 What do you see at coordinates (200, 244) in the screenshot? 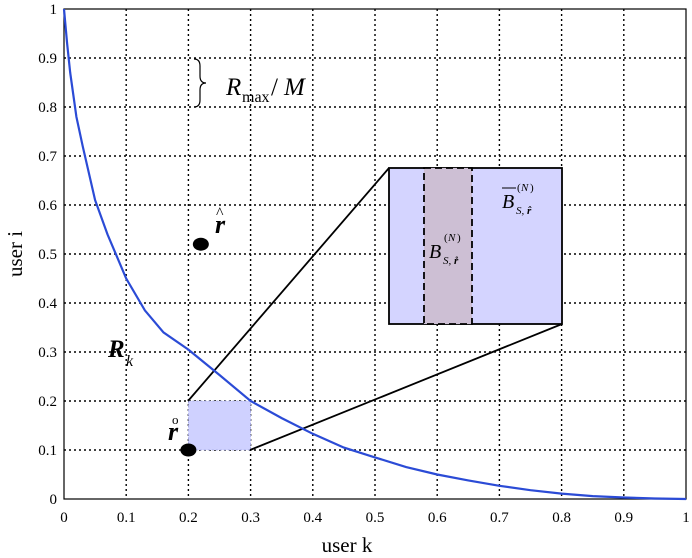
I see `point-r-hat` at bounding box center [200, 244].